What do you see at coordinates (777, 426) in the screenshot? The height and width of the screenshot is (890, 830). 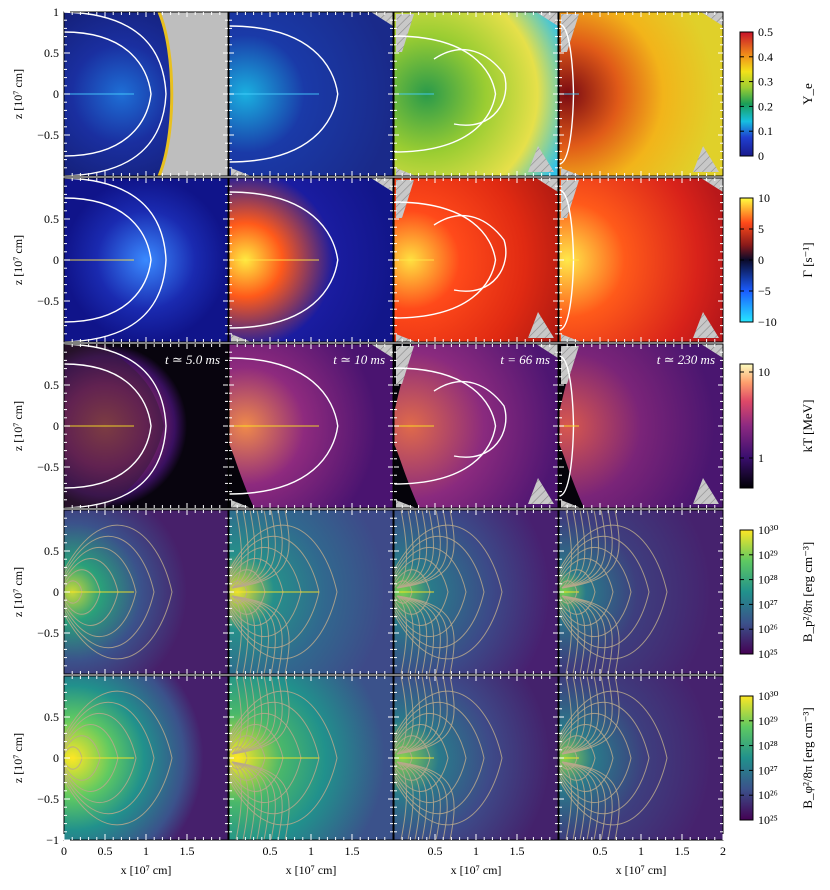 I see `colorbar-kT: 10 1 kT [MeV]` at bounding box center [777, 426].